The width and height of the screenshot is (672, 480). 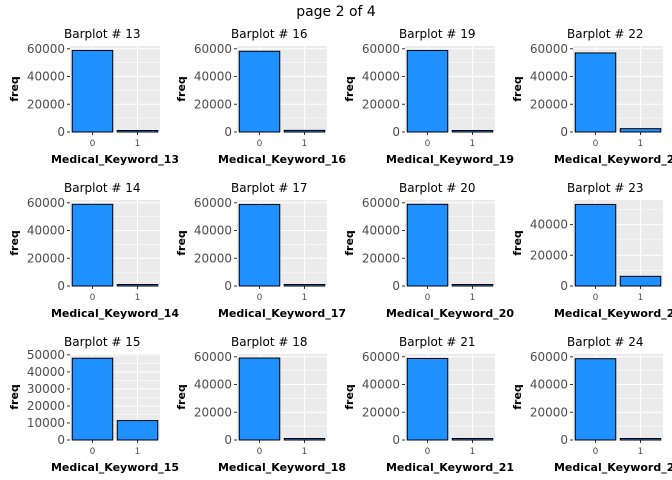 I want to click on chart-10-ytick-label: 0, so click(x=228, y=440).